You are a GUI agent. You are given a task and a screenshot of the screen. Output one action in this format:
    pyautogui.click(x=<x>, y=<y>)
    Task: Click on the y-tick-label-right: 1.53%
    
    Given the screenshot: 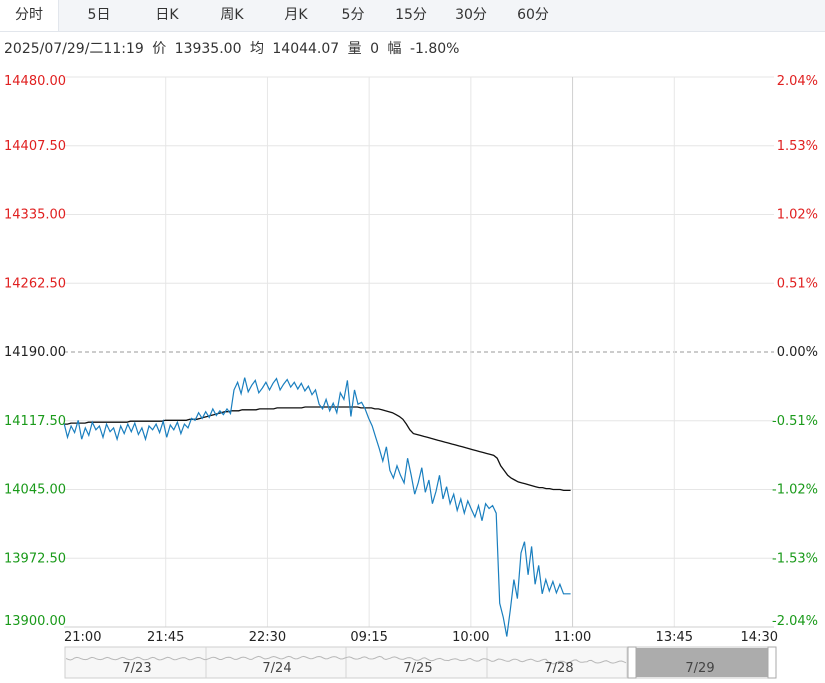 What is the action you would take?
    pyautogui.click(x=797, y=146)
    